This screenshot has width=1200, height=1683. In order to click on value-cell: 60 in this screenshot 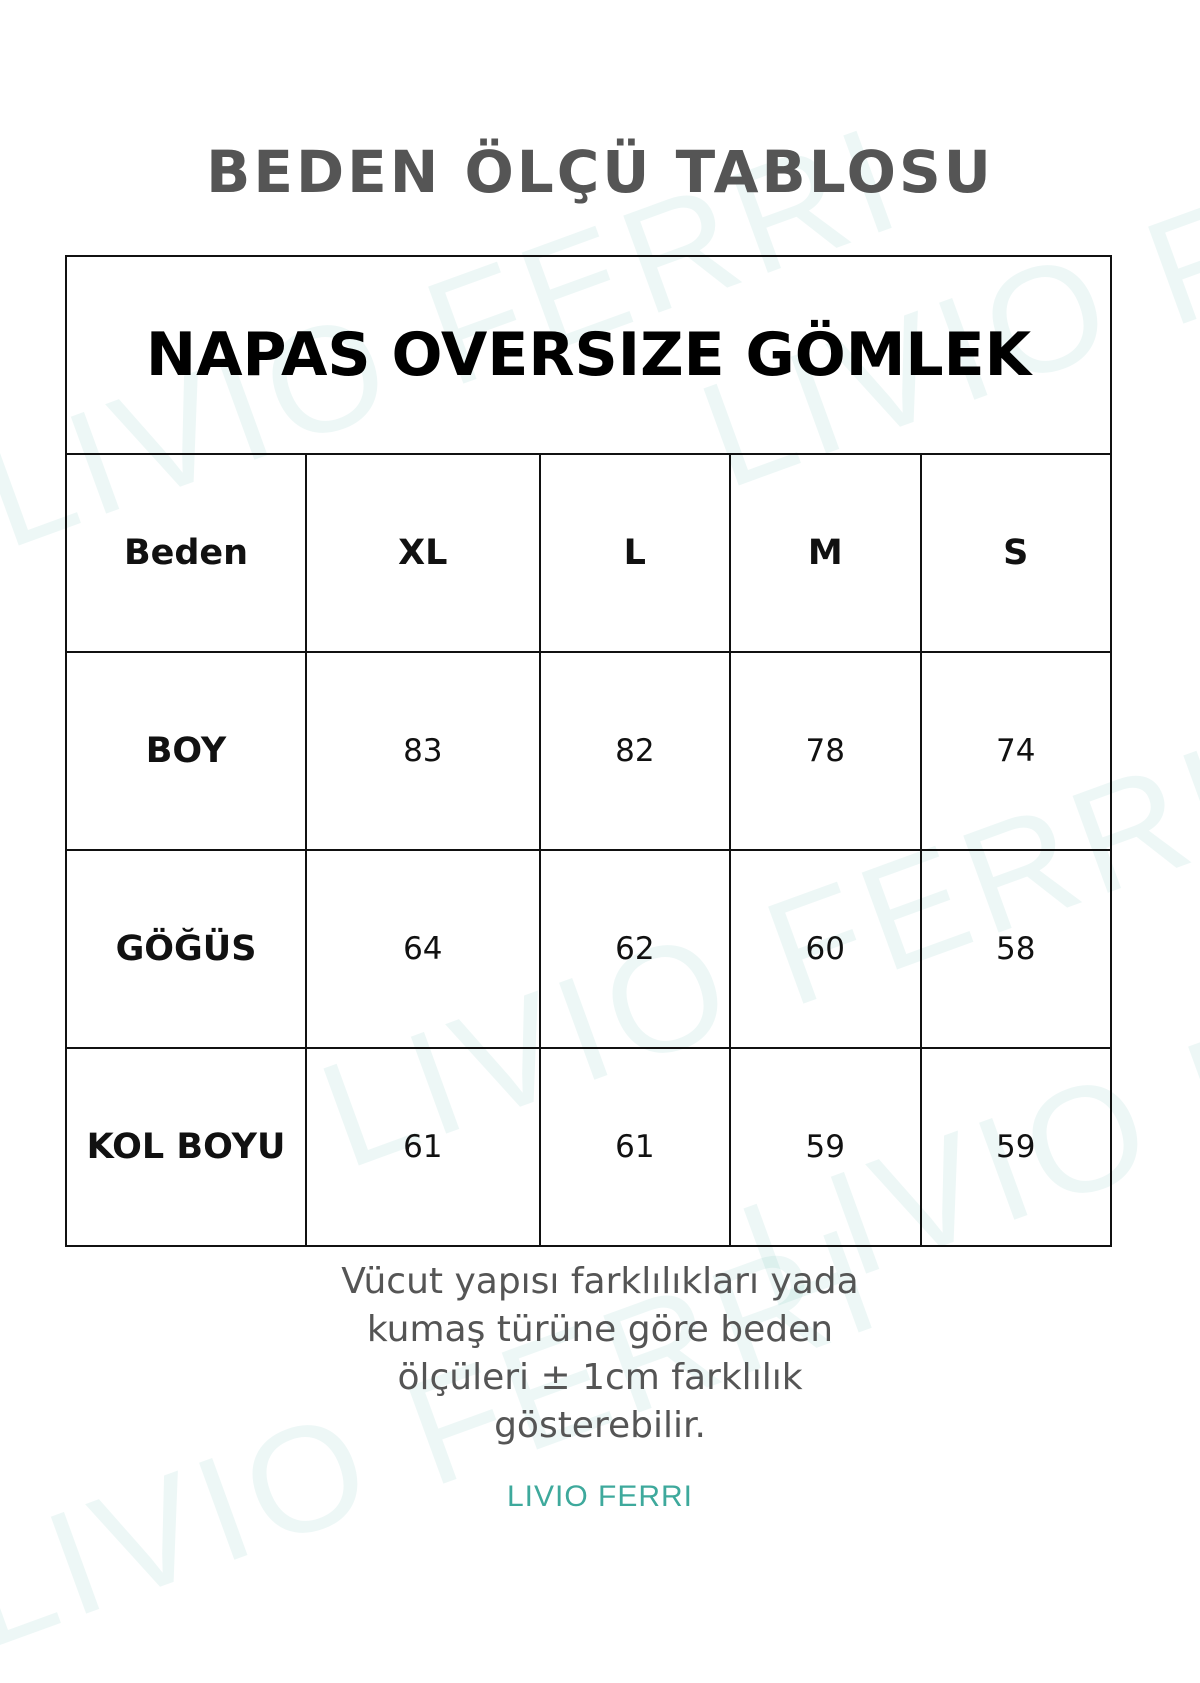, I will do `click(825, 949)`.